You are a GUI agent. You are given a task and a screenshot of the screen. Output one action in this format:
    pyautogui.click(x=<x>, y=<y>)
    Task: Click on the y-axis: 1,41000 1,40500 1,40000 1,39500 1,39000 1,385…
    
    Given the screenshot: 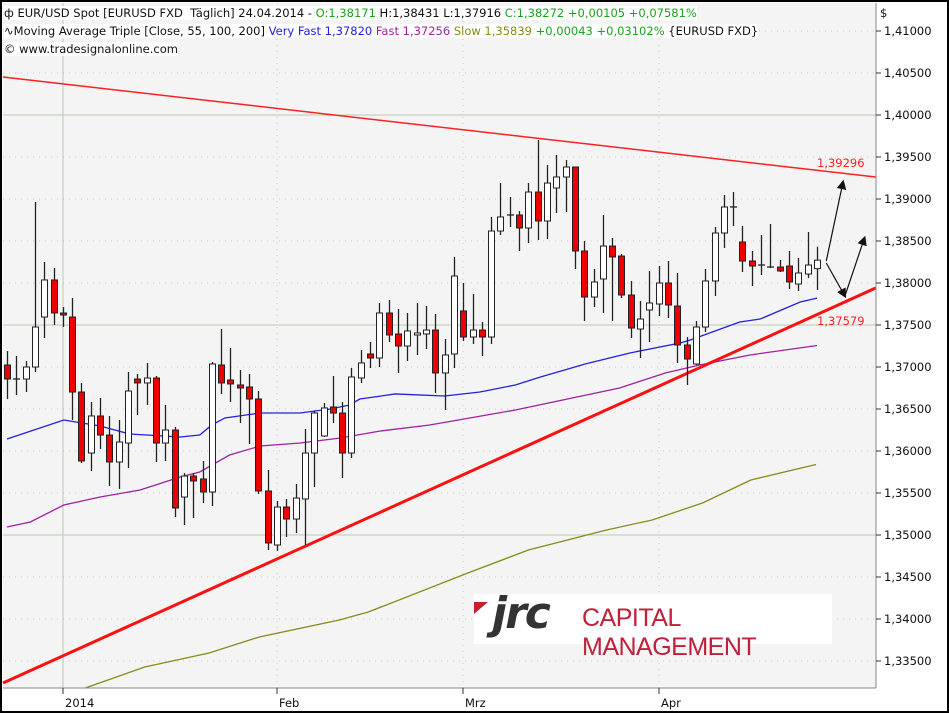 What is the action you would take?
    pyautogui.click(x=904, y=346)
    